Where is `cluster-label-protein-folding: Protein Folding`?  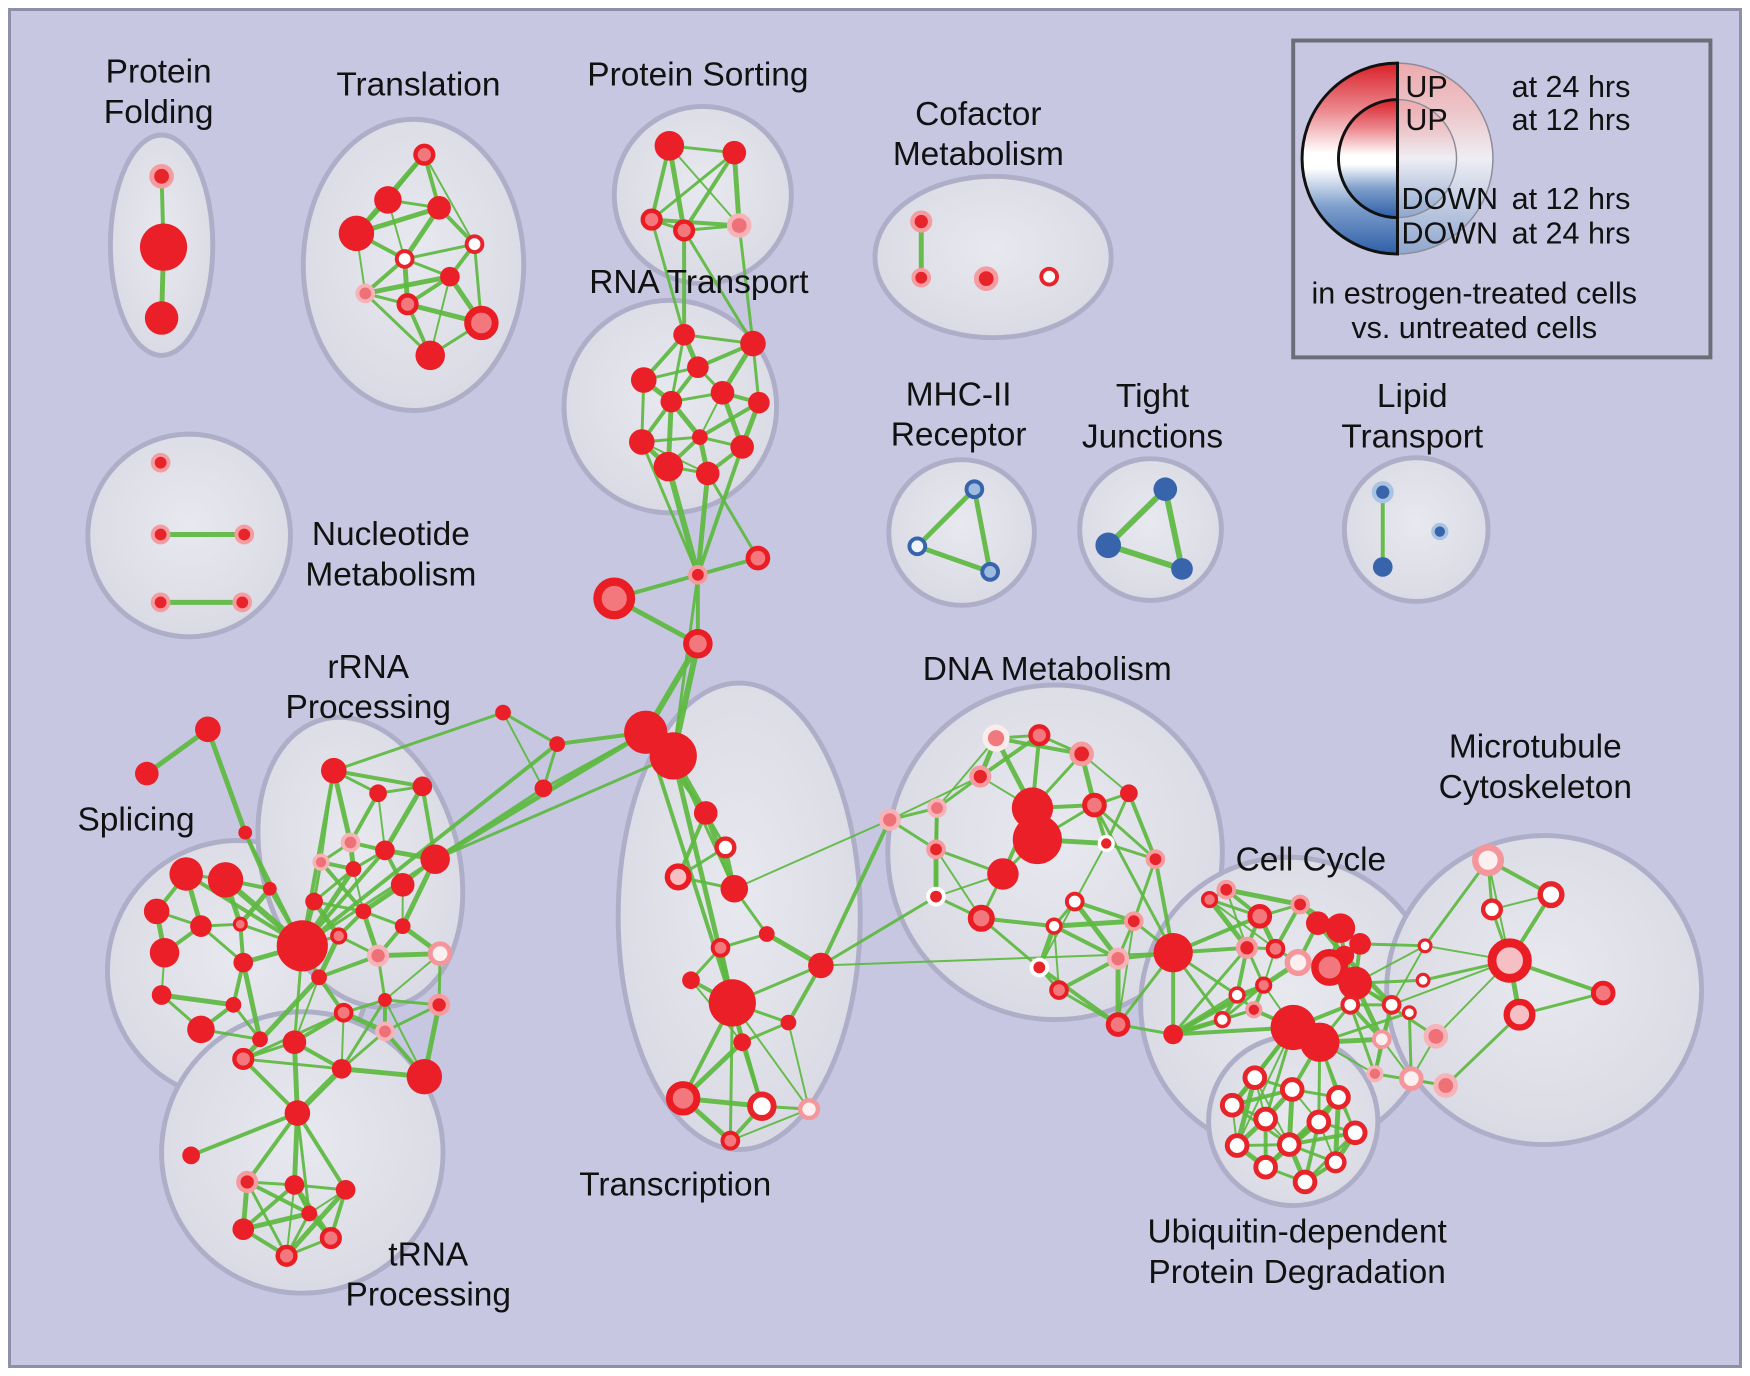 cluster-label-protein-folding: Protein Folding is located at coordinates (159, 92).